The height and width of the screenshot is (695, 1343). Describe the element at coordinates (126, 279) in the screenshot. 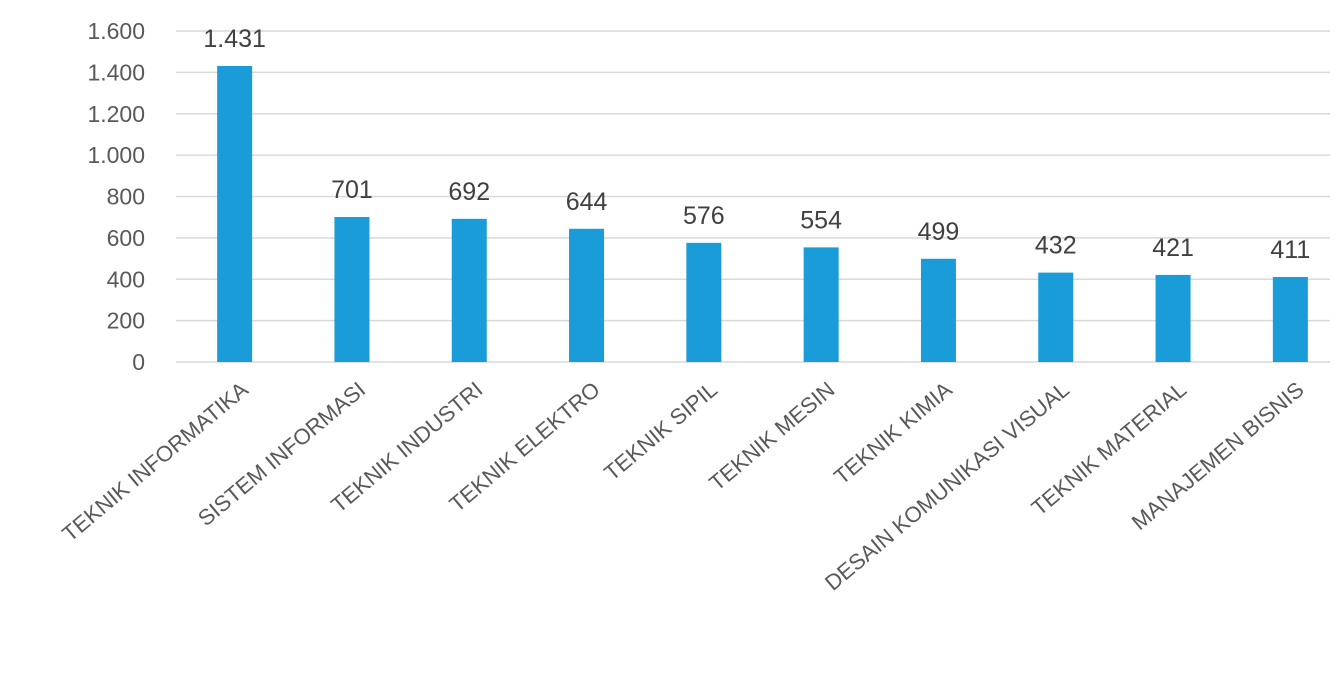

I see `y-tick-label: 400` at that location.